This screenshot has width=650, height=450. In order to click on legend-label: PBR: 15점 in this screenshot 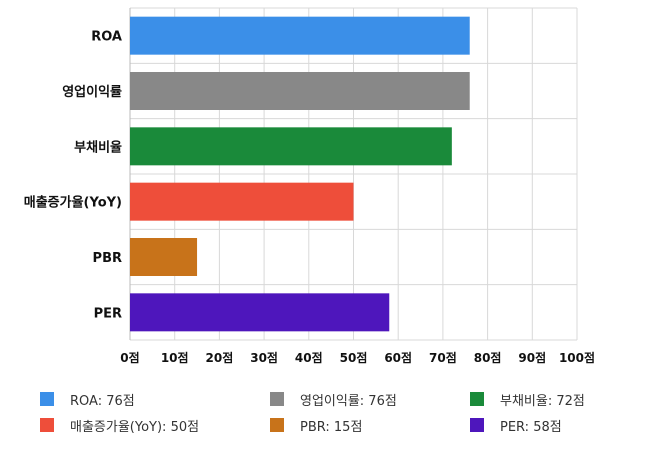, I will do `click(331, 427)`.